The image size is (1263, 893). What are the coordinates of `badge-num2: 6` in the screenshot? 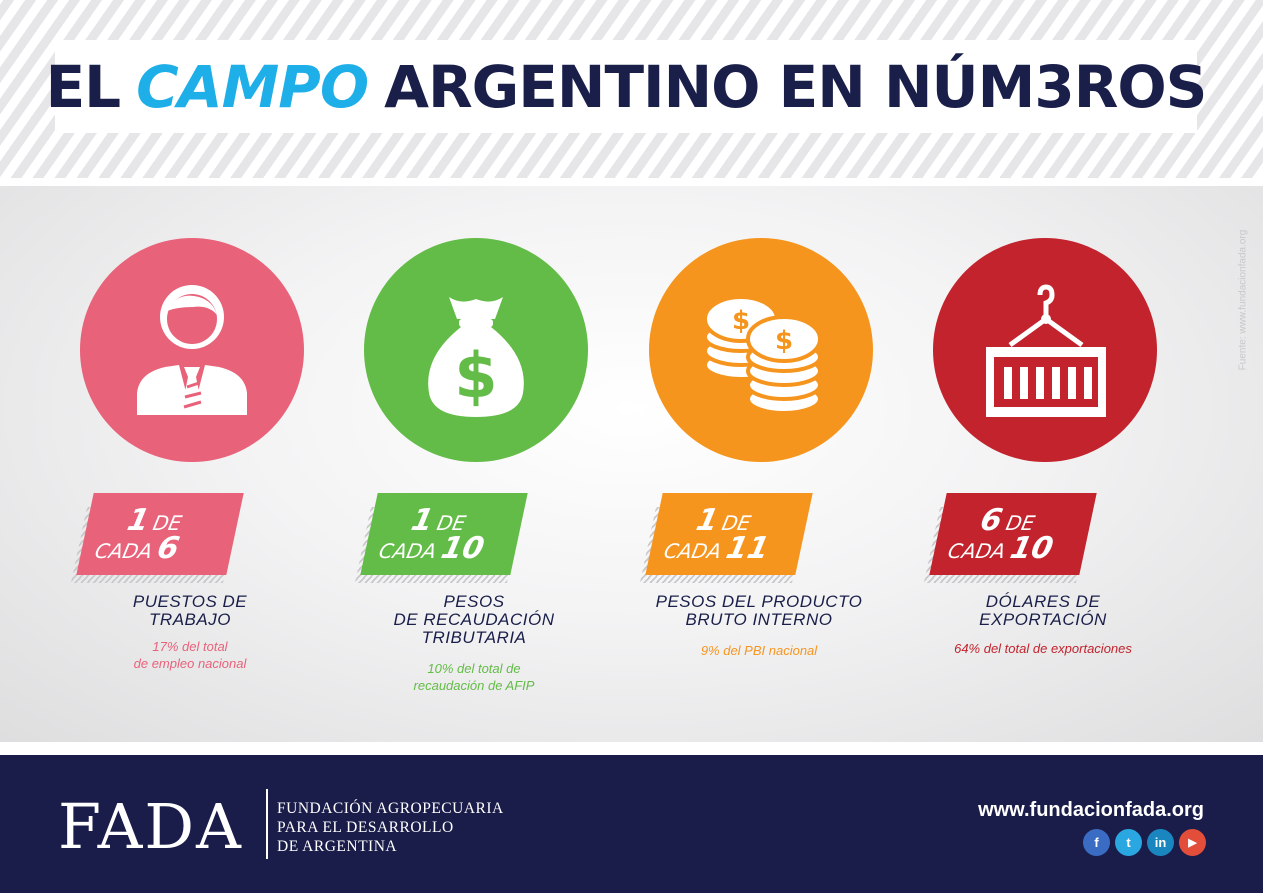 It's located at (168, 548).